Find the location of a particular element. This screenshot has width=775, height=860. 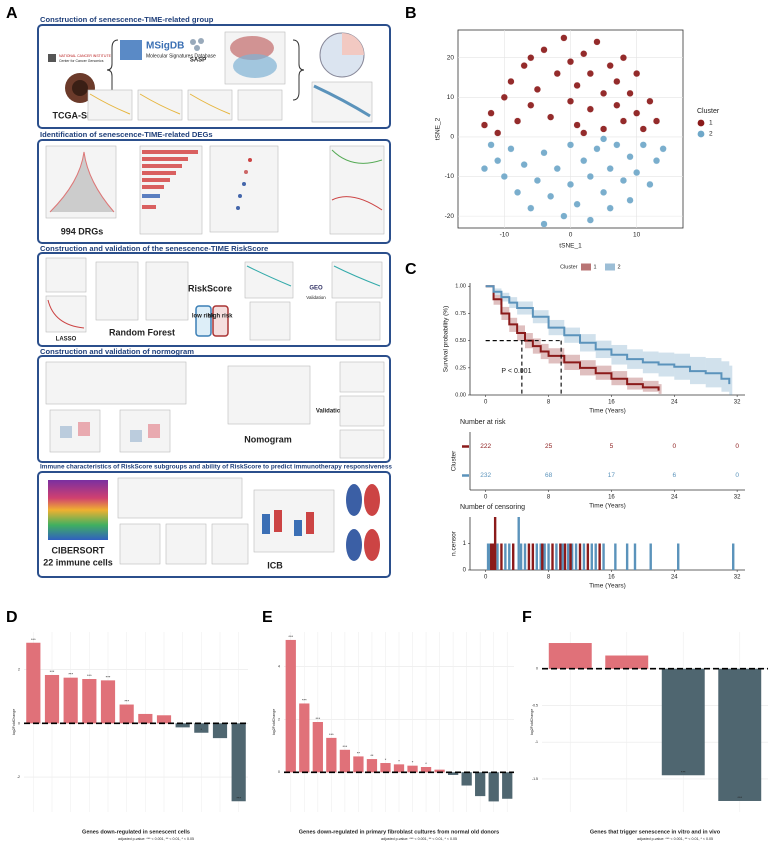

legend-label: 1 is located at coordinates (711, 123).